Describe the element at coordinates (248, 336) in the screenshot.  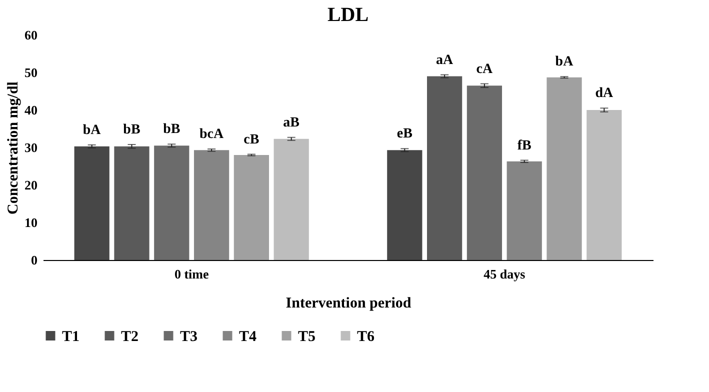
I see `legend-label: T4` at that location.